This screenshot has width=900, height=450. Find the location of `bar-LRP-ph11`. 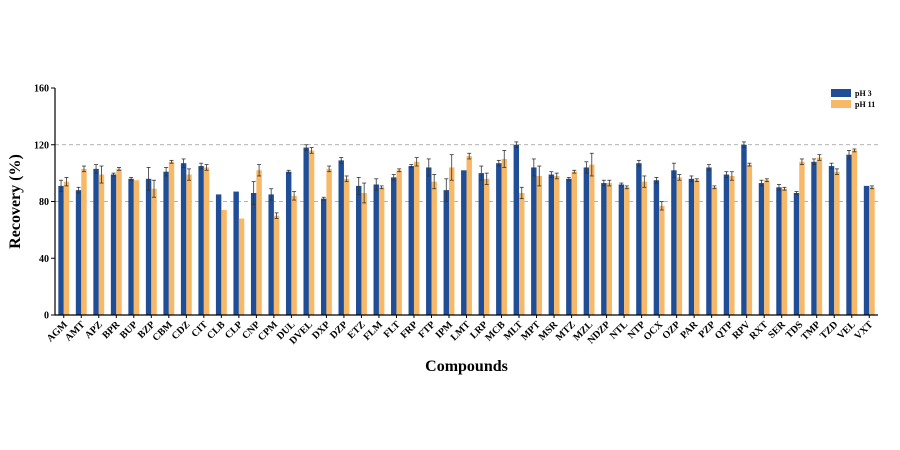

bar-LRP-ph11 is located at coordinates (487, 246).